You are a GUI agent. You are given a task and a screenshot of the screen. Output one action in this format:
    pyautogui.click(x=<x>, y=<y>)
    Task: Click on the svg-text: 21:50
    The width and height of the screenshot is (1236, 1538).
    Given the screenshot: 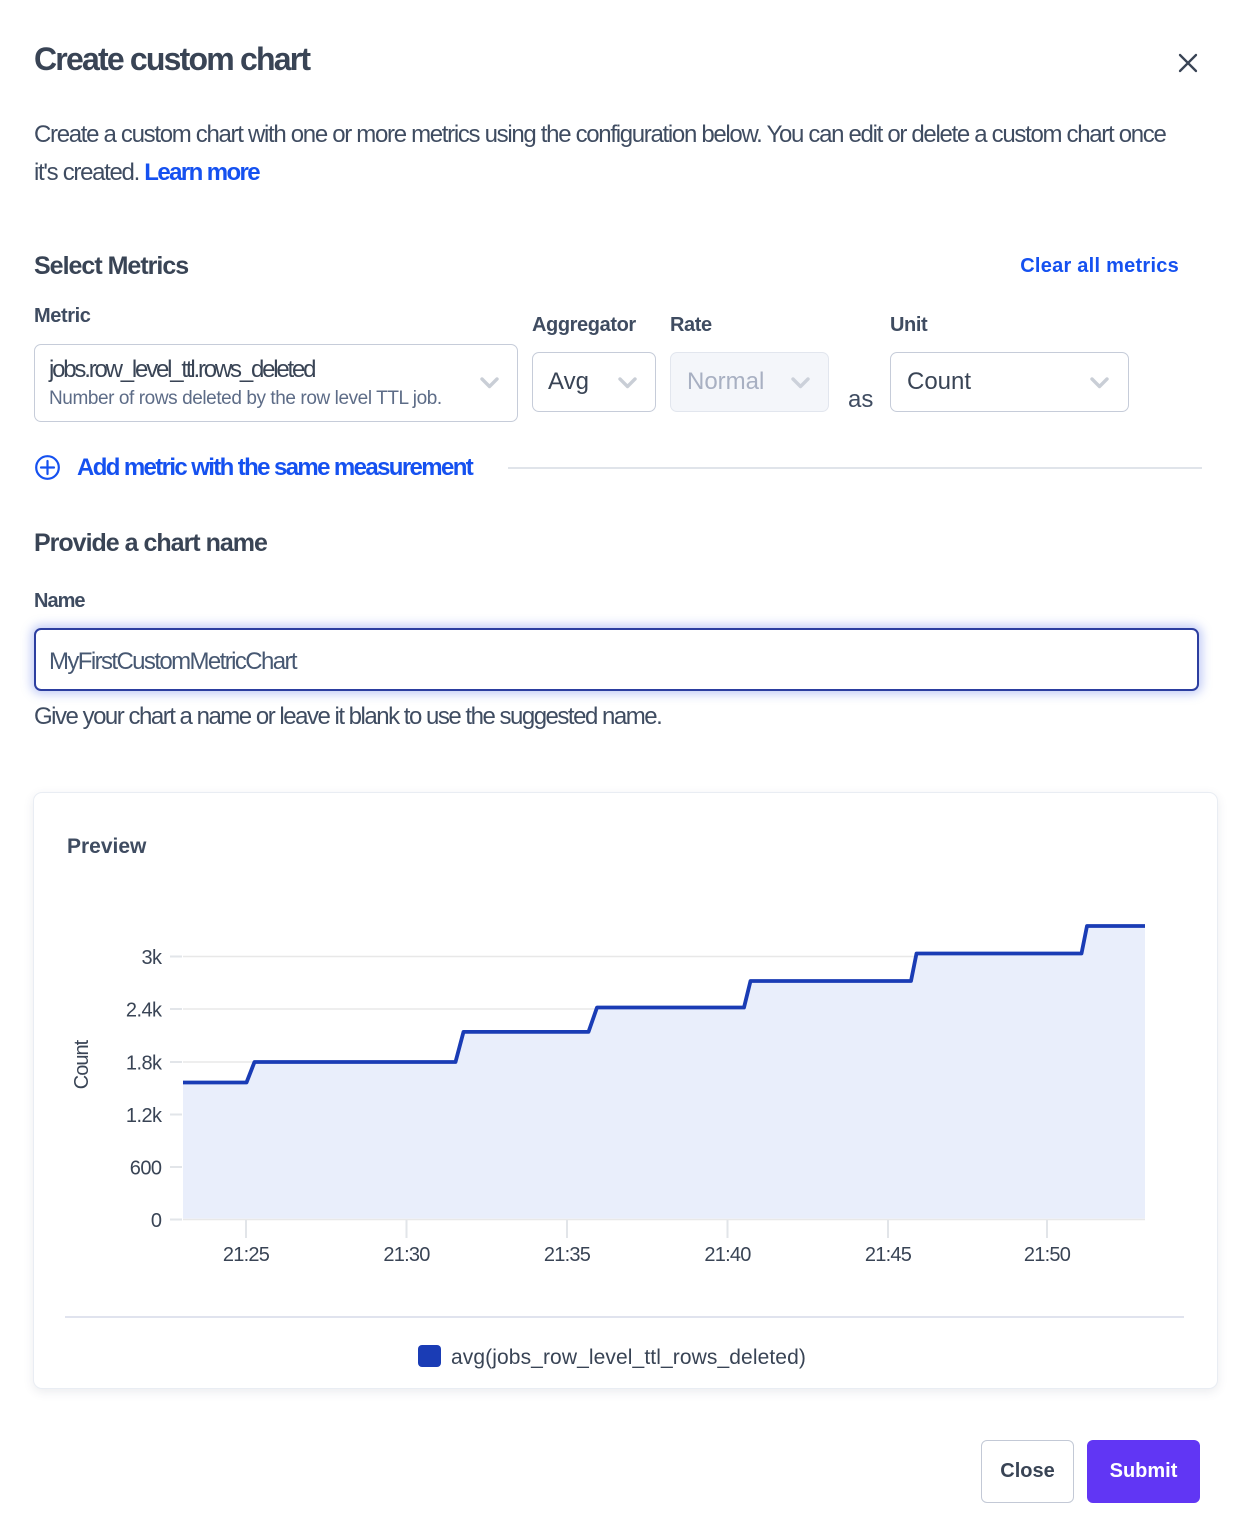 What is the action you would take?
    pyautogui.click(x=1047, y=1255)
    